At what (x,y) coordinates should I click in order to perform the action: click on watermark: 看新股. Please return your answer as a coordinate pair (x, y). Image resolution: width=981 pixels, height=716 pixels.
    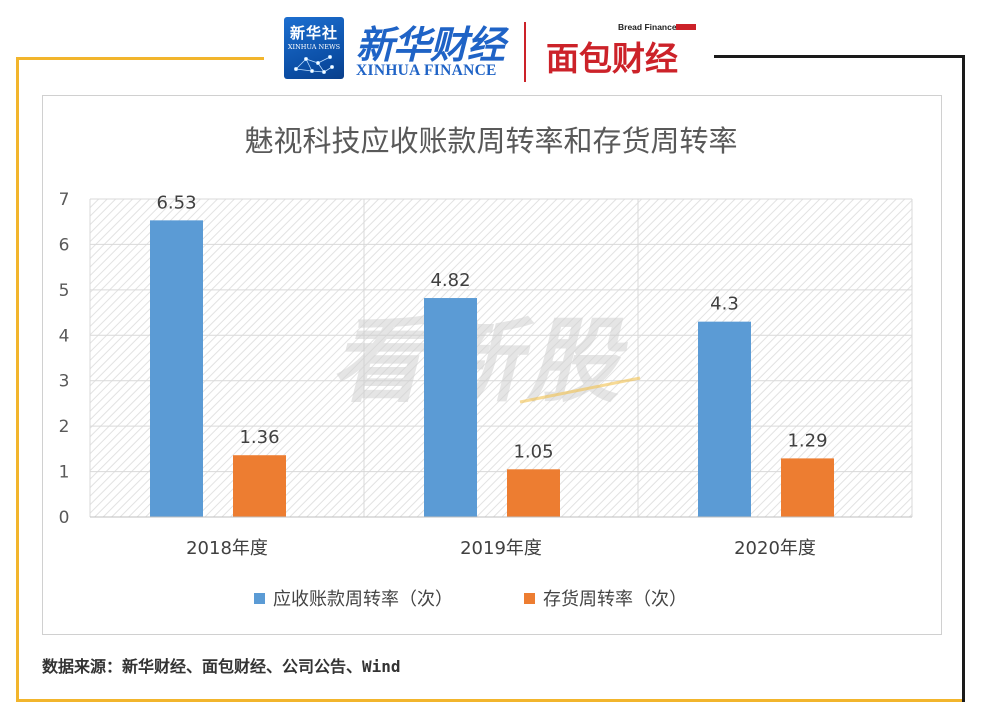
    Looking at the image, I should click on (486, 361).